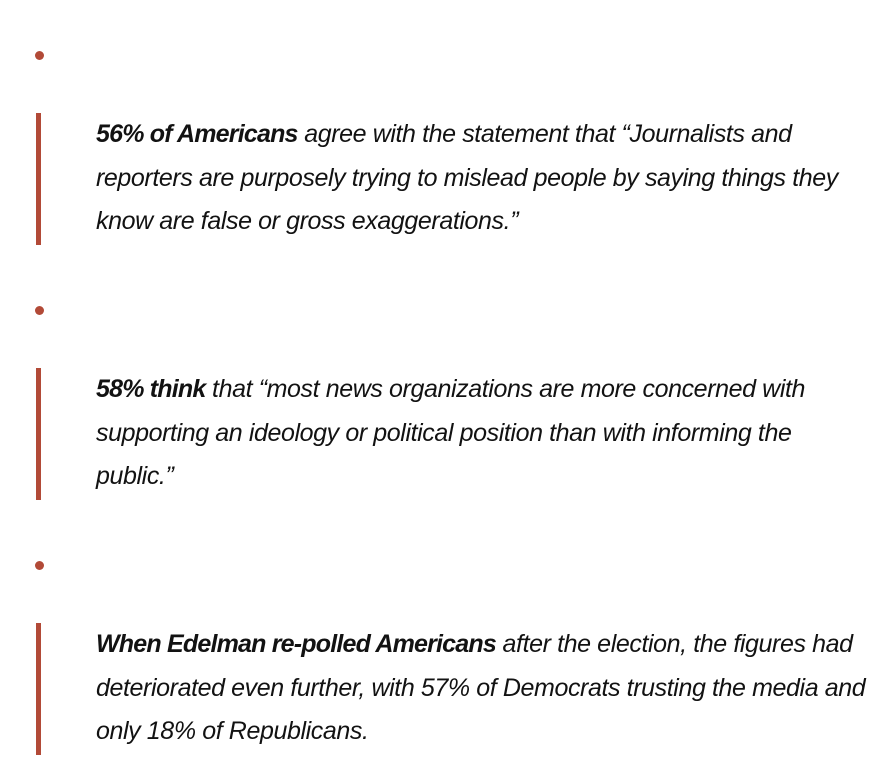 The height and width of the screenshot is (768, 876). I want to click on quote-lead: 56% of Americans, so click(197, 134).